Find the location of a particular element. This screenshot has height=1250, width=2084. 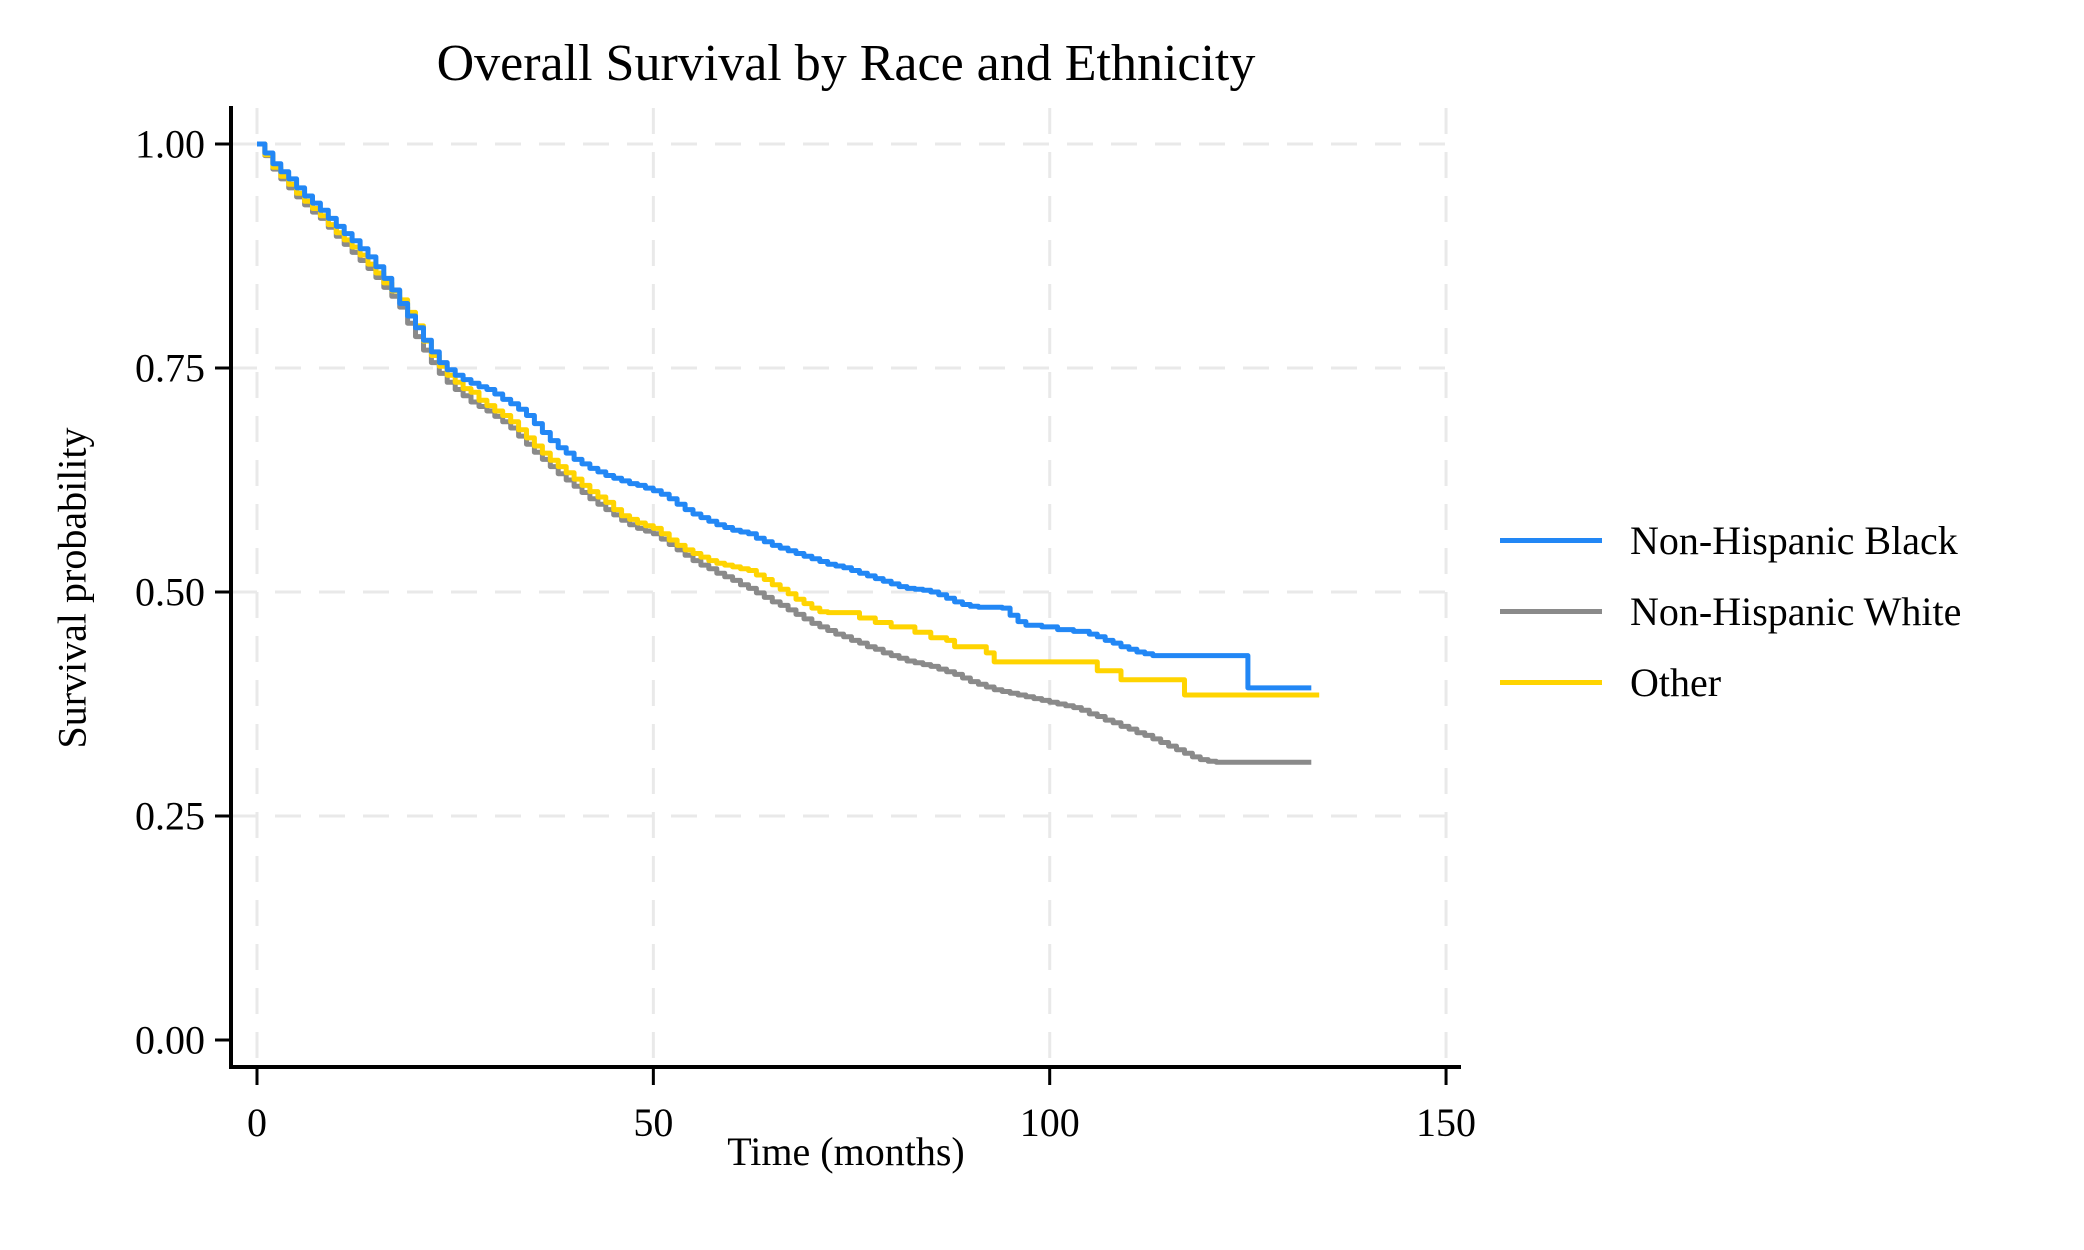

y-tick-label: 0.00 is located at coordinates (170, 1040).